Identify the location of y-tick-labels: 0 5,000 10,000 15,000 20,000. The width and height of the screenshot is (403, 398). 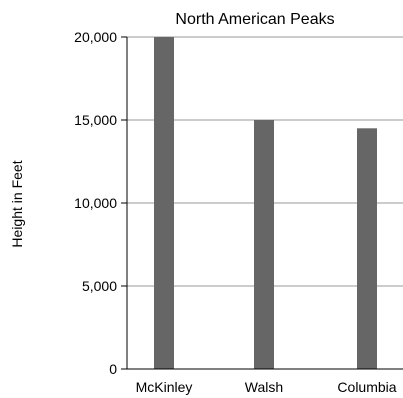
(95, 203).